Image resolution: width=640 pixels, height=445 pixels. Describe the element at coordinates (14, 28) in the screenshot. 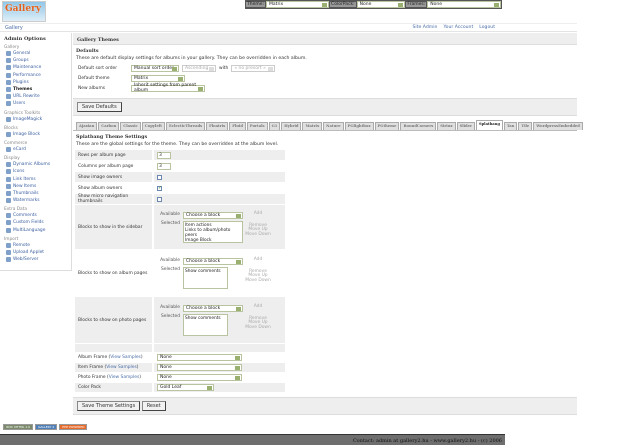

I see `breadcrumb-gallery: Gallery` at that location.